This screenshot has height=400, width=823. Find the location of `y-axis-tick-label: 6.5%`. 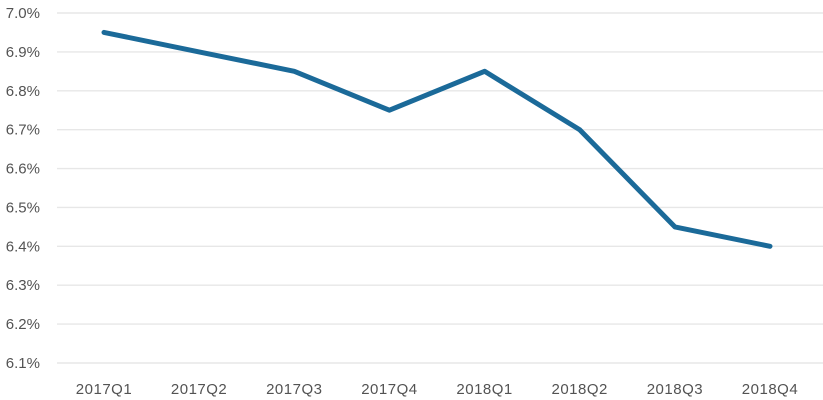

y-axis-tick-label: 6.5% is located at coordinates (23, 207).